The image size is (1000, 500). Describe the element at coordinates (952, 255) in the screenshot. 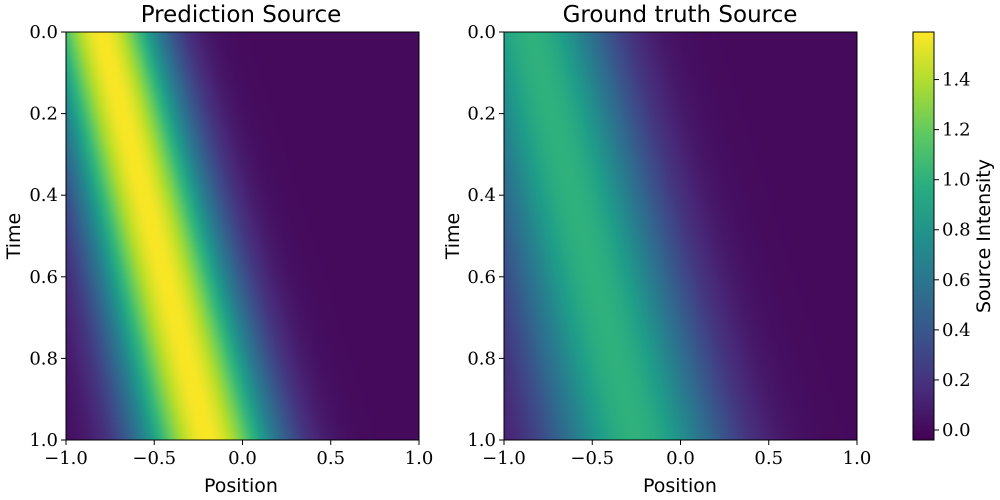

I see `colorbar-ticks: 0.0 0.2 0.4 0.6 0.8 1.0 1.2 1.4` at that location.